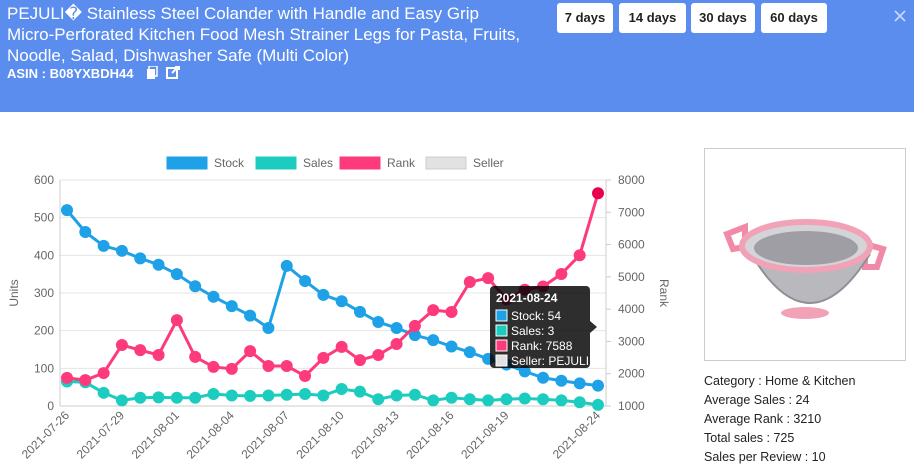  Describe the element at coordinates (540, 327) in the screenshot. I see `tooltip-box` at that location.